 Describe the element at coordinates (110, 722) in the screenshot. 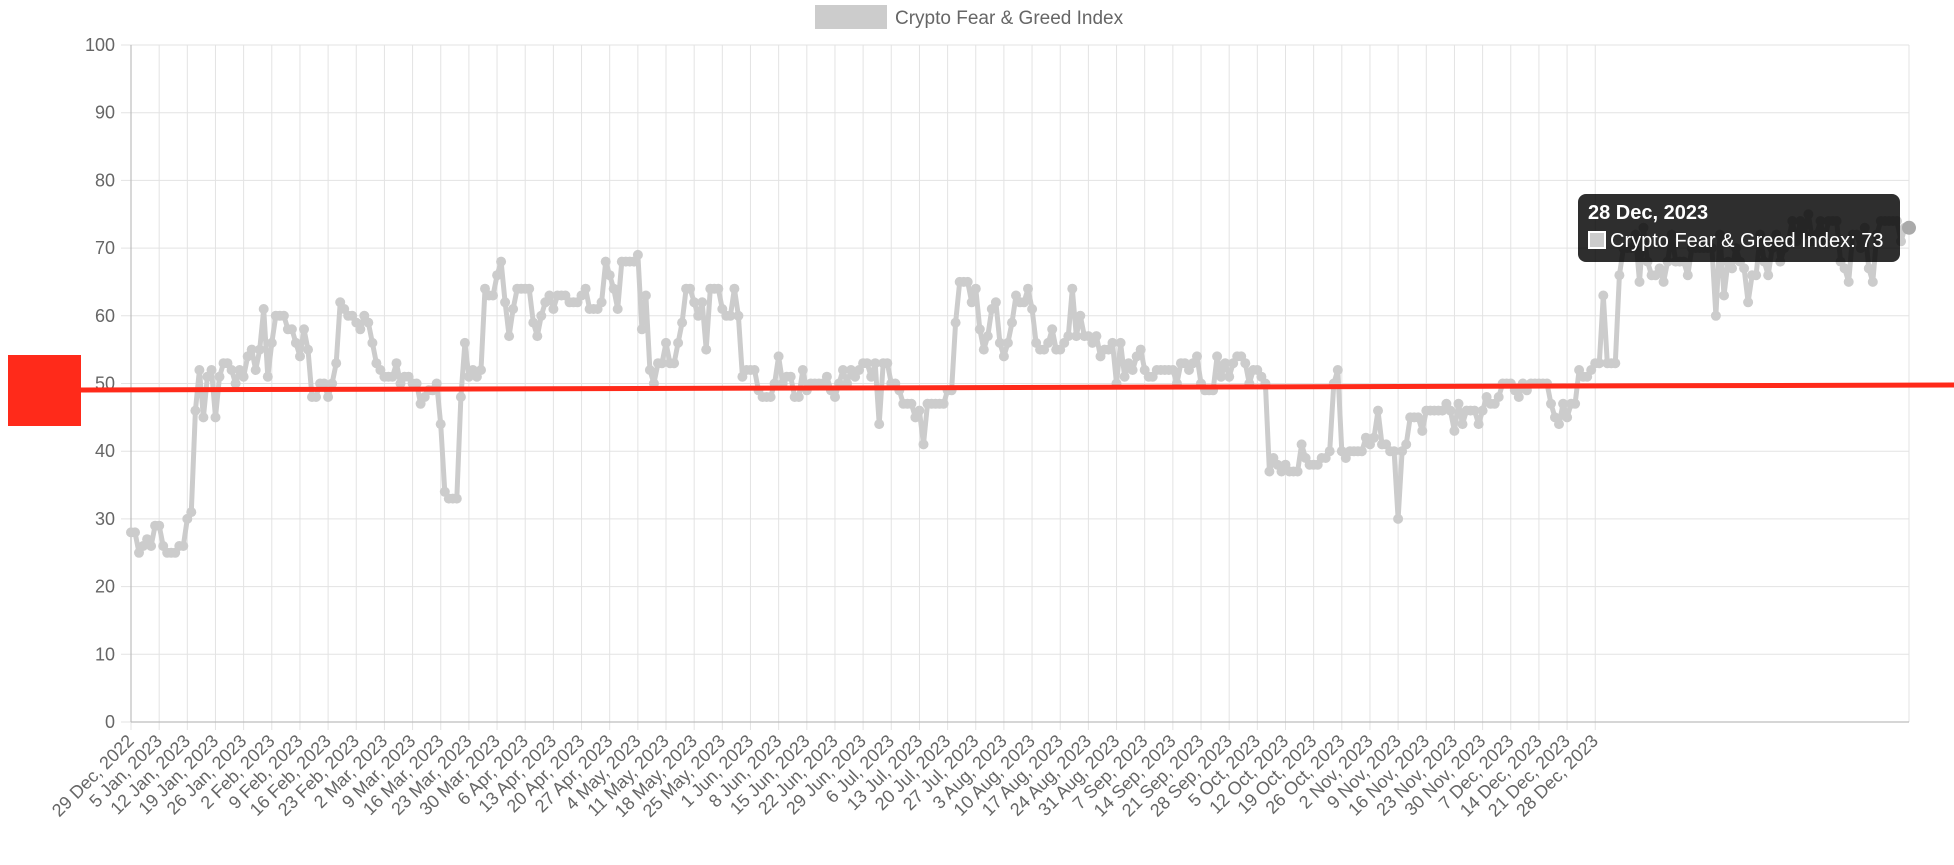

I see `y-tick-label: 0` at that location.